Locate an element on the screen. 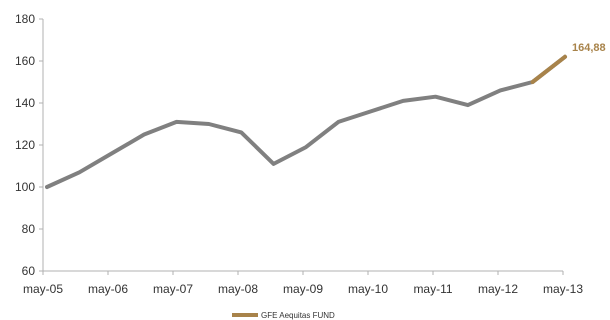 This screenshot has height=320, width=610. y-tick-label: 80 is located at coordinates (29, 229).